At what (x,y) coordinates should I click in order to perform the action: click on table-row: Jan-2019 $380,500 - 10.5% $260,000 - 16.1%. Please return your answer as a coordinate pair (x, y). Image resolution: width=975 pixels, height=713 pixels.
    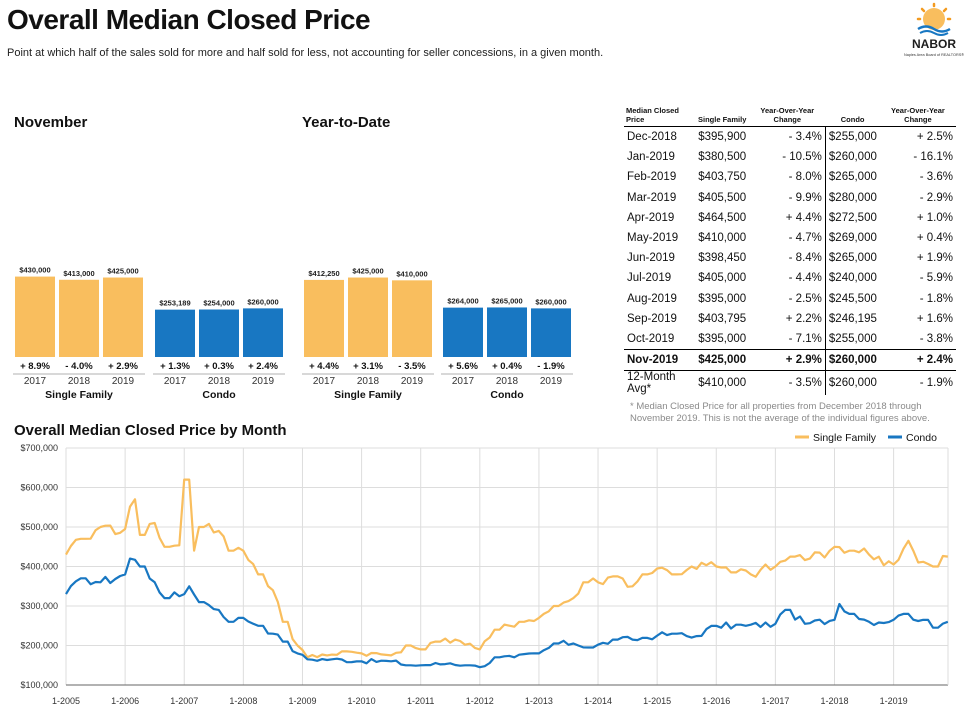
    Looking at the image, I should click on (790, 157).